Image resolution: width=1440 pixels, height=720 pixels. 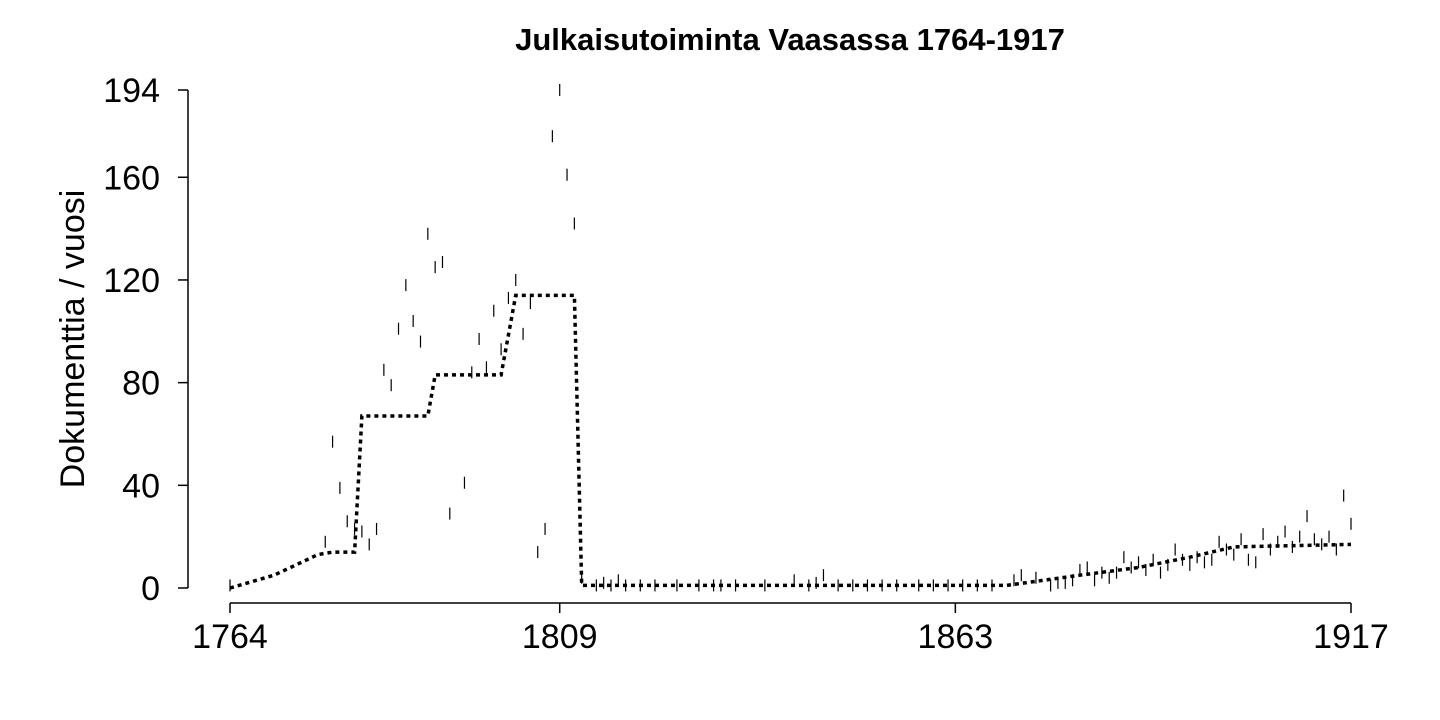 What do you see at coordinates (790, 629) in the screenshot?
I see `x-axis-ticks: 1764 1809 1863 1917` at bounding box center [790, 629].